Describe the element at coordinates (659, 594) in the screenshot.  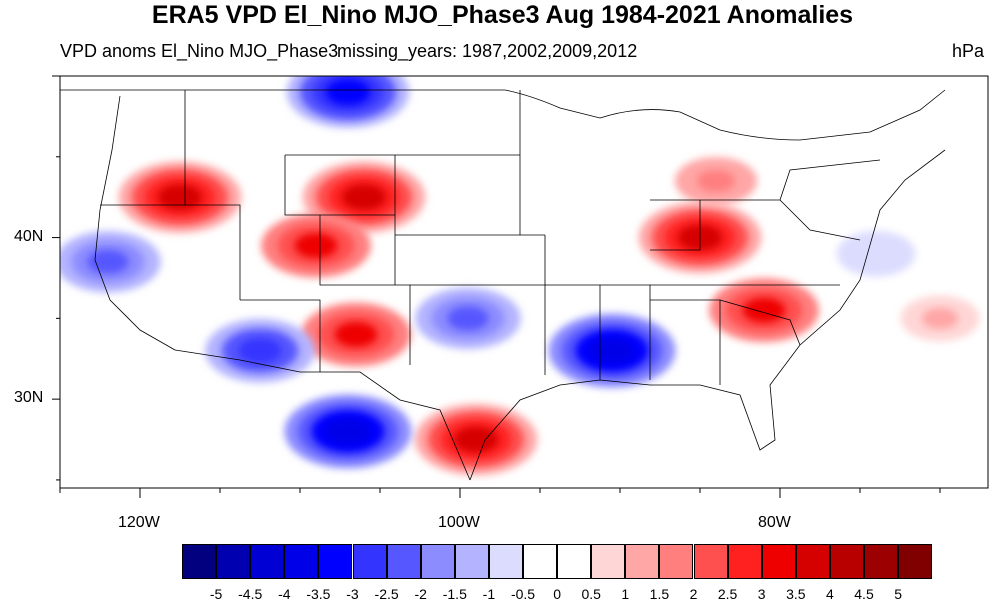
I see `colorbar-label: 1.5` at that location.